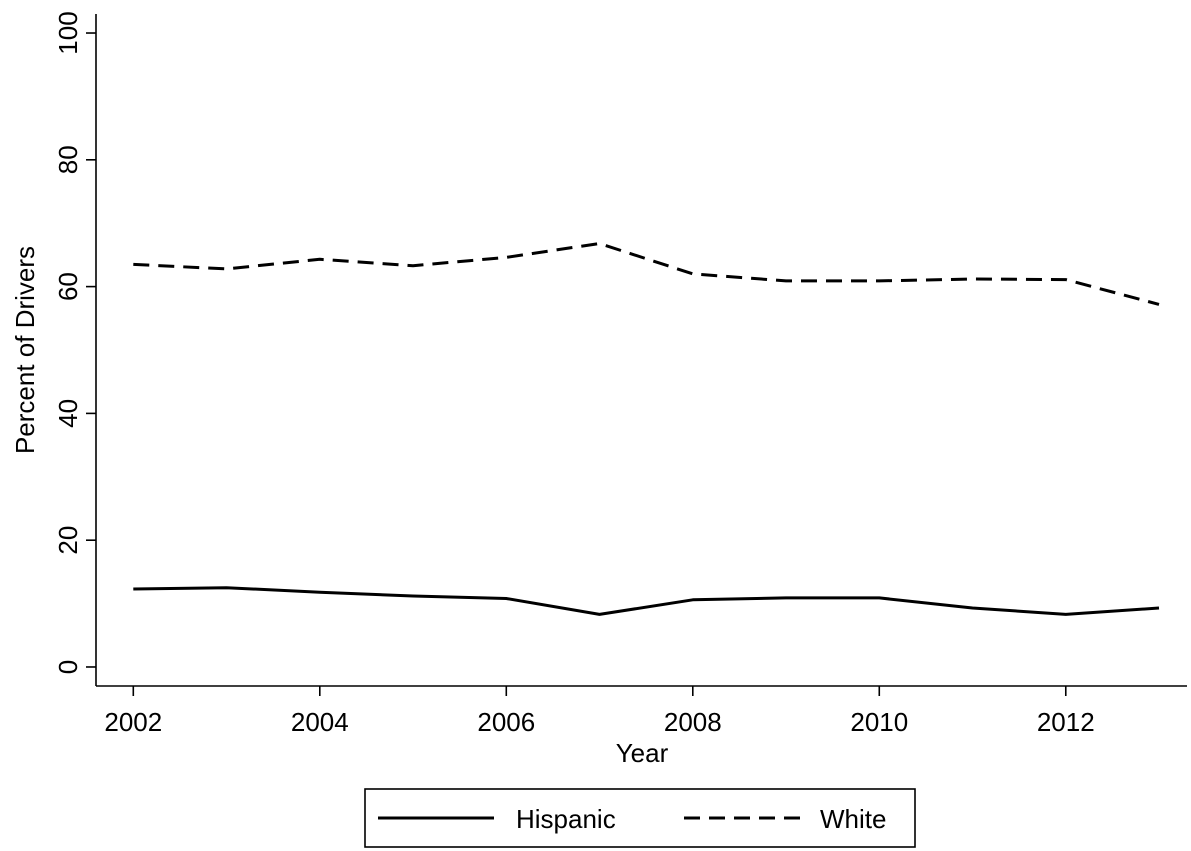  Describe the element at coordinates (25, 350) in the screenshot. I see `y-axis-title: Percent of Drivers` at that location.